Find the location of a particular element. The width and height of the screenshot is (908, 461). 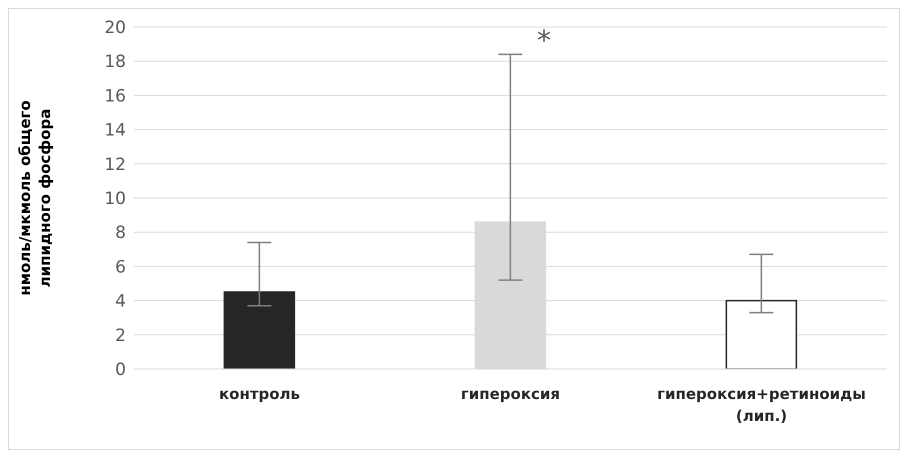

y-tick-label: 18 is located at coordinates (115, 62).